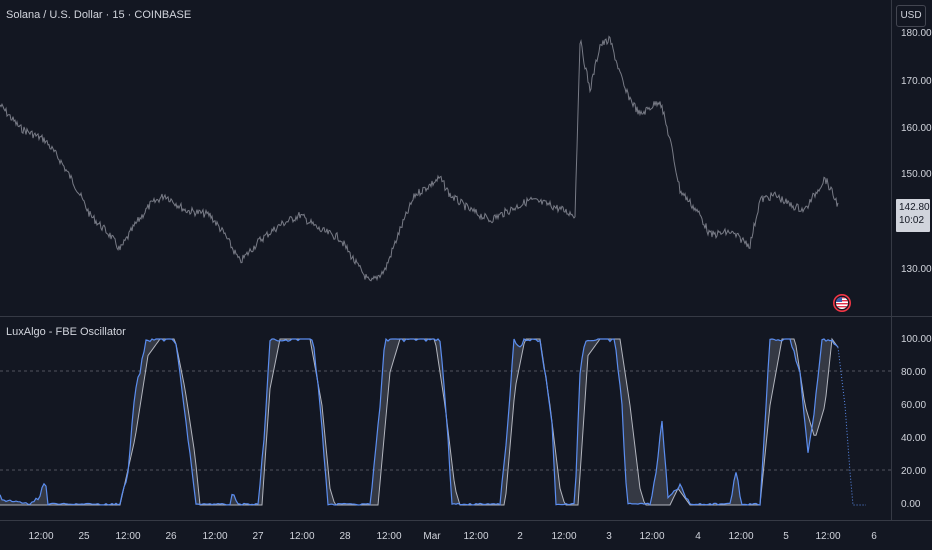 The height and width of the screenshot is (550, 932). What do you see at coordinates (916, 339) in the screenshot?
I see `osc-axis-label: 100.00` at bounding box center [916, 339].